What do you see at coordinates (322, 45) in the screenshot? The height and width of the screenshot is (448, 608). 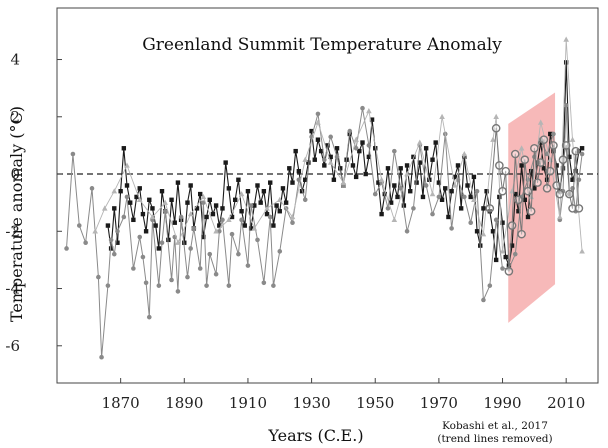 I see `chart-title: Greenland Summit Temperature Anomaly` at bounding box center [322, 45].